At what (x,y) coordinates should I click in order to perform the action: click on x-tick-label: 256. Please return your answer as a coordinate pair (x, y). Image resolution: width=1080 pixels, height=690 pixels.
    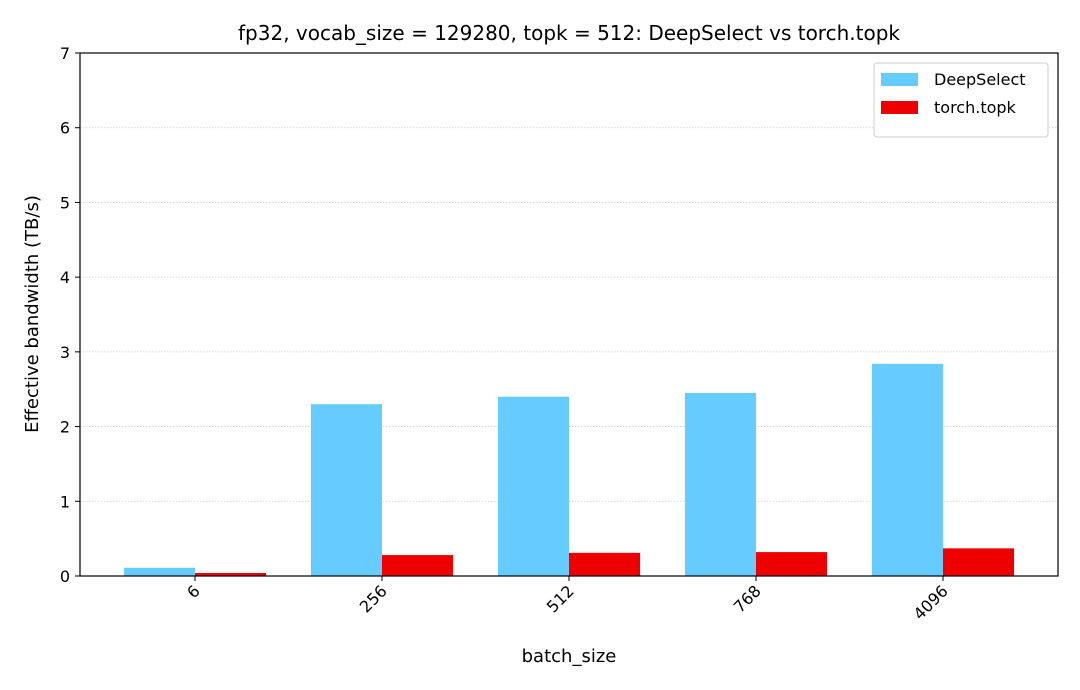
    Looking at the image, I should click on (373, 598).